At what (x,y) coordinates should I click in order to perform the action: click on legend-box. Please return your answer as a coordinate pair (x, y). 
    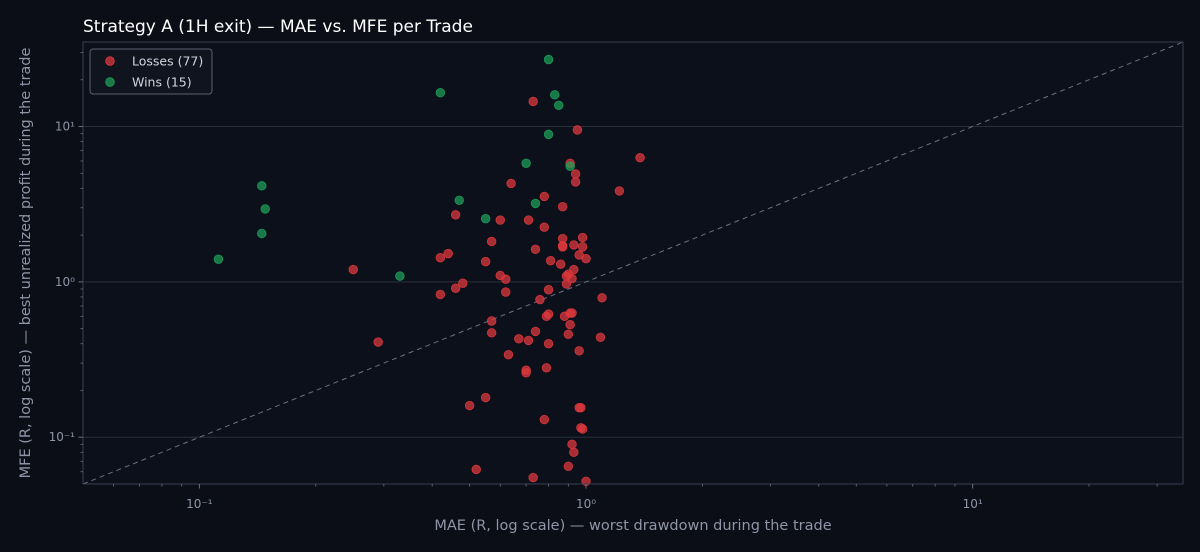
    Looking at the image, I should click on (151, 71).